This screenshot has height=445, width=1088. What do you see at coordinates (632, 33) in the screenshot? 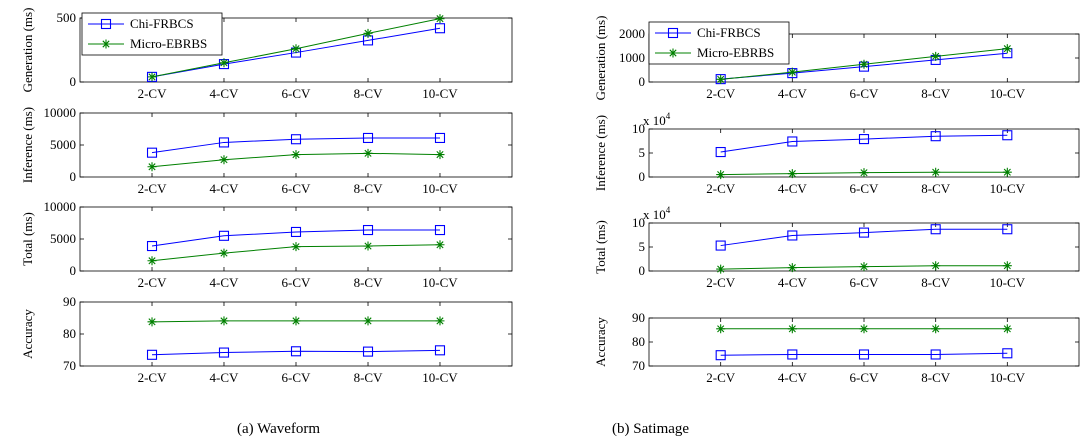
I see `y-tick-label: 2000` at bounding box center [632, 33].